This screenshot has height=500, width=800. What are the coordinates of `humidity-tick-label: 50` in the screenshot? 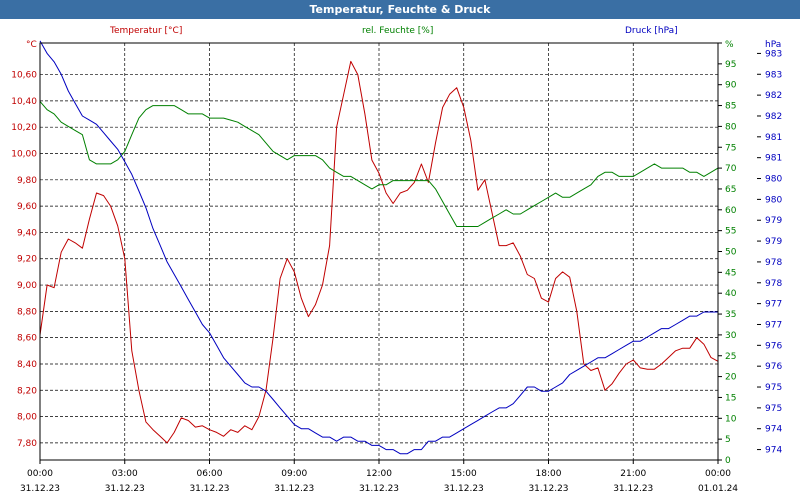 It's located at (731, 253).